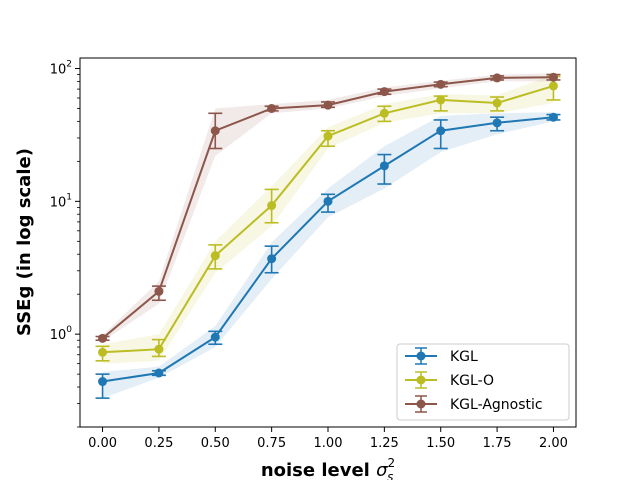 Image resolution: width=640 pixels, height=480 pixels. Describe the element at coordinates (472, 381) in the screenshot. I see `legend-label-kgl-o: KGL-O` at that location.